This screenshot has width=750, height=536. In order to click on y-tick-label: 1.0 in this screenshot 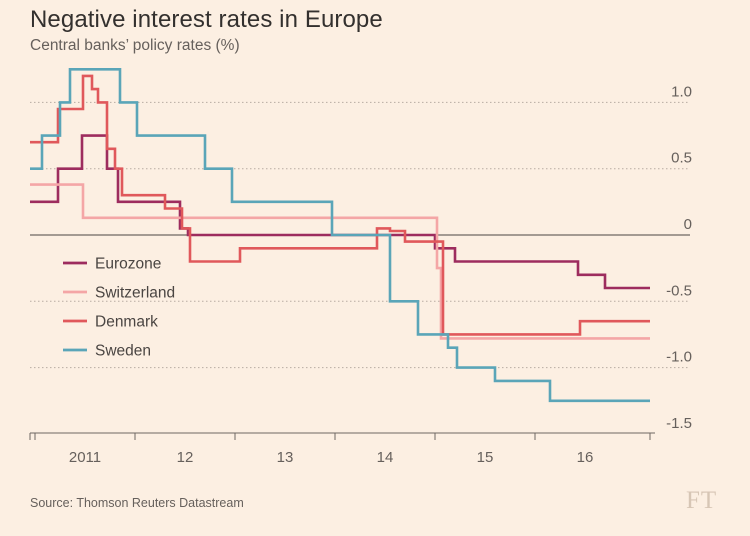, I will do `click(681, 91)`.